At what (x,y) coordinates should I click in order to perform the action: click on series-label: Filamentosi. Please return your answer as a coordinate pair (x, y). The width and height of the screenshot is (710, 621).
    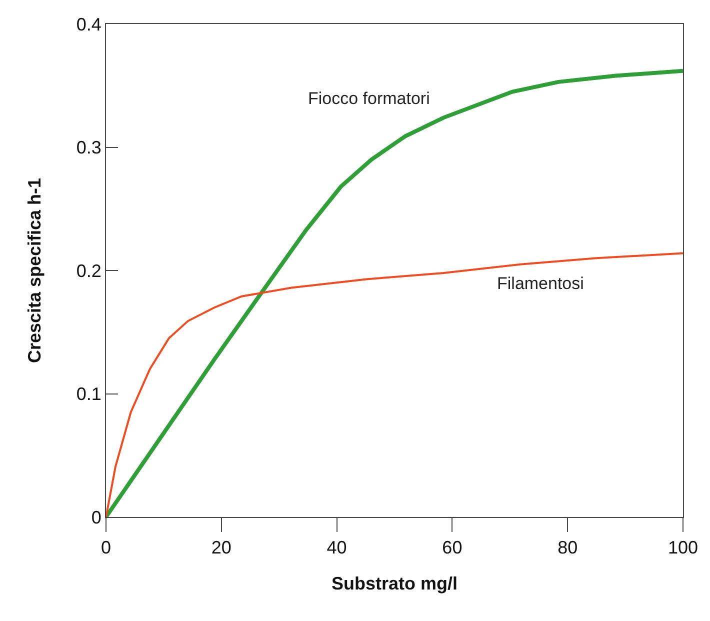
    Looking at the image, I should click on (540, 283).